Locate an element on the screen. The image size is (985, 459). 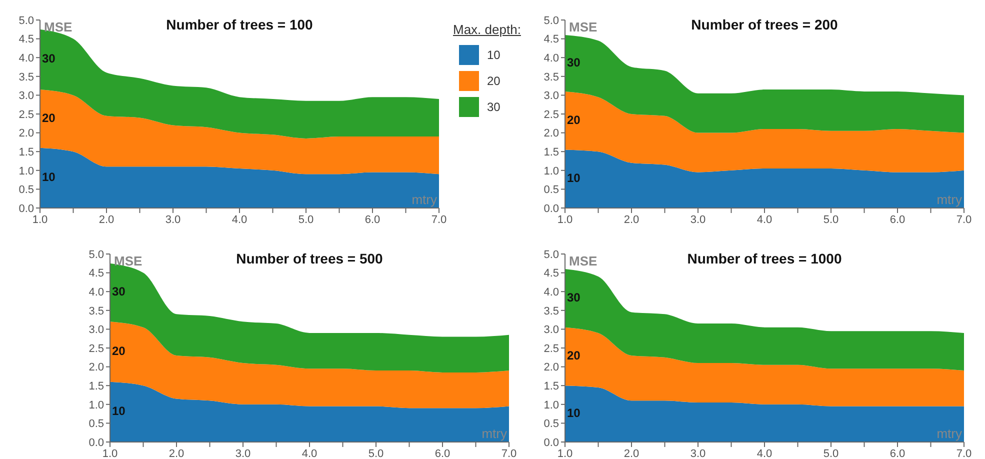
chart-title: Number of trees = 1000 is located at coordinates (764, 258).